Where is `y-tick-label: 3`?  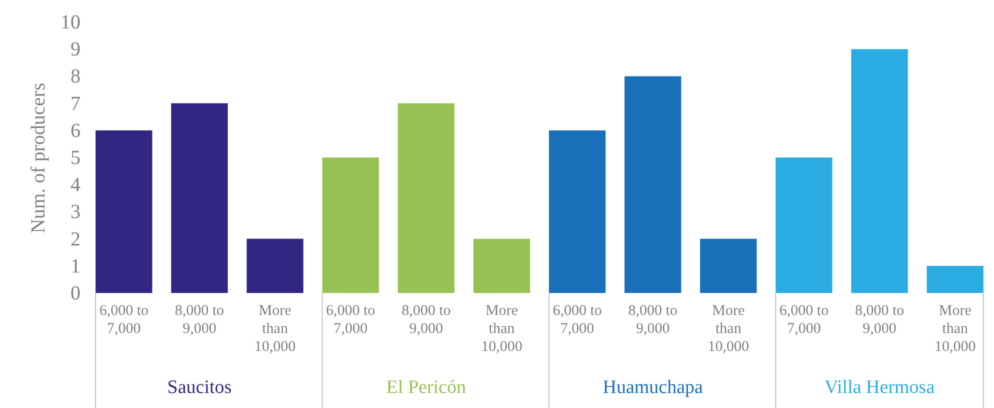 y-tick-label: 3 is located at coordinates (75, 212).